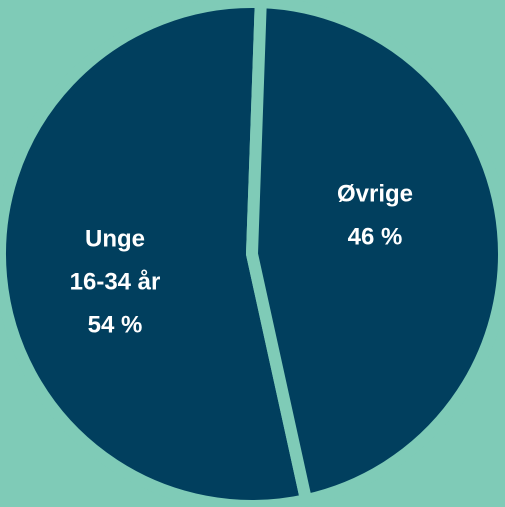 This screenshot has width=505, height=507. Describe the element at coordinates (115, 281) in the screenshot. I see `slice-label: 16-34 år` at that location.